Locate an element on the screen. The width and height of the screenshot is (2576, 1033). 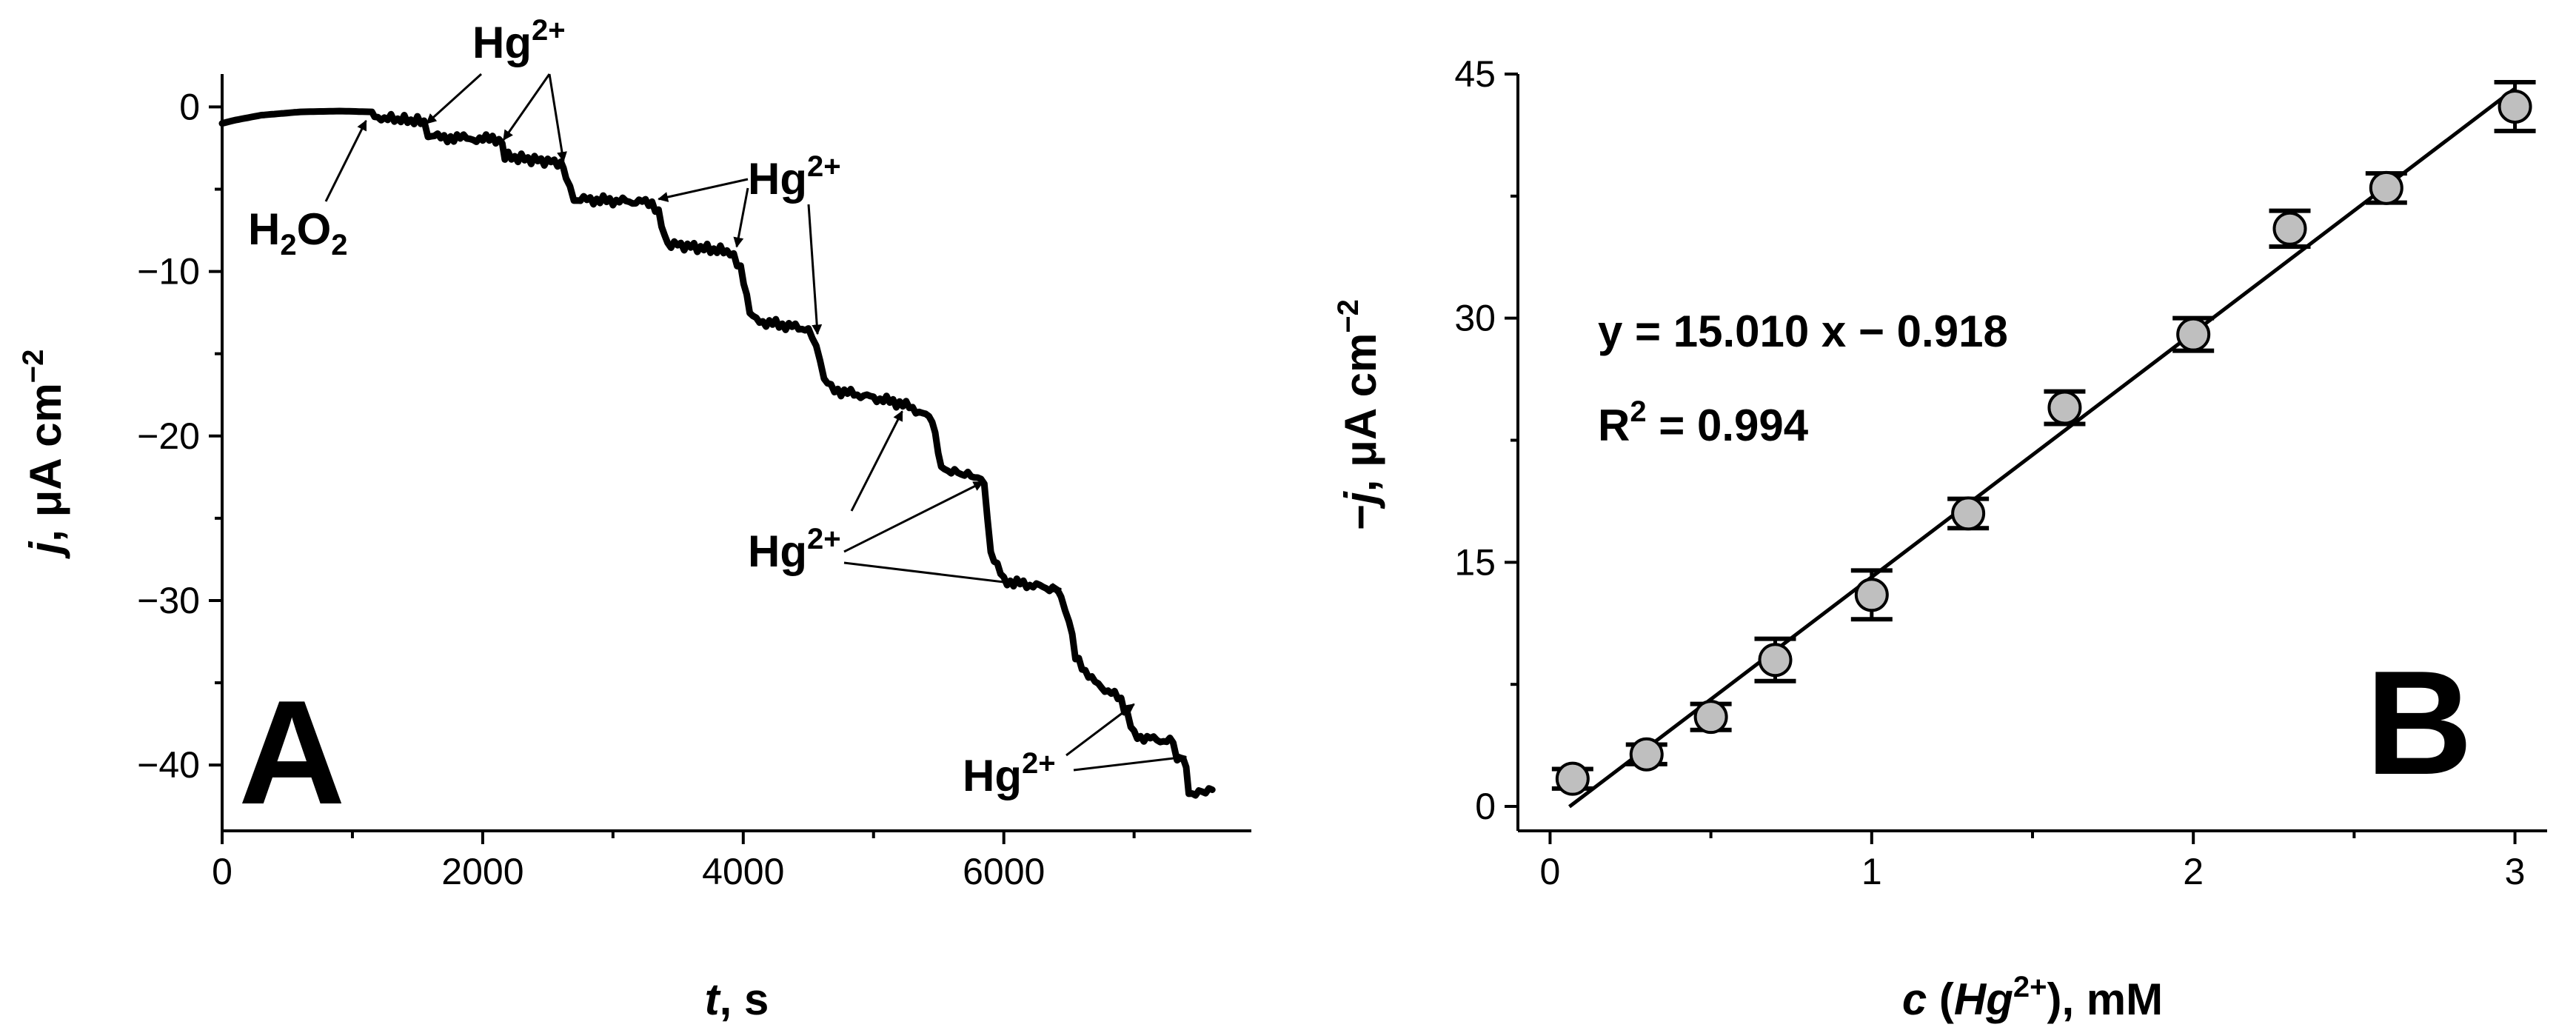
panel-a-y-ticks: 0 −10 −20 −30 −40 is located at coordinates (179, 436).